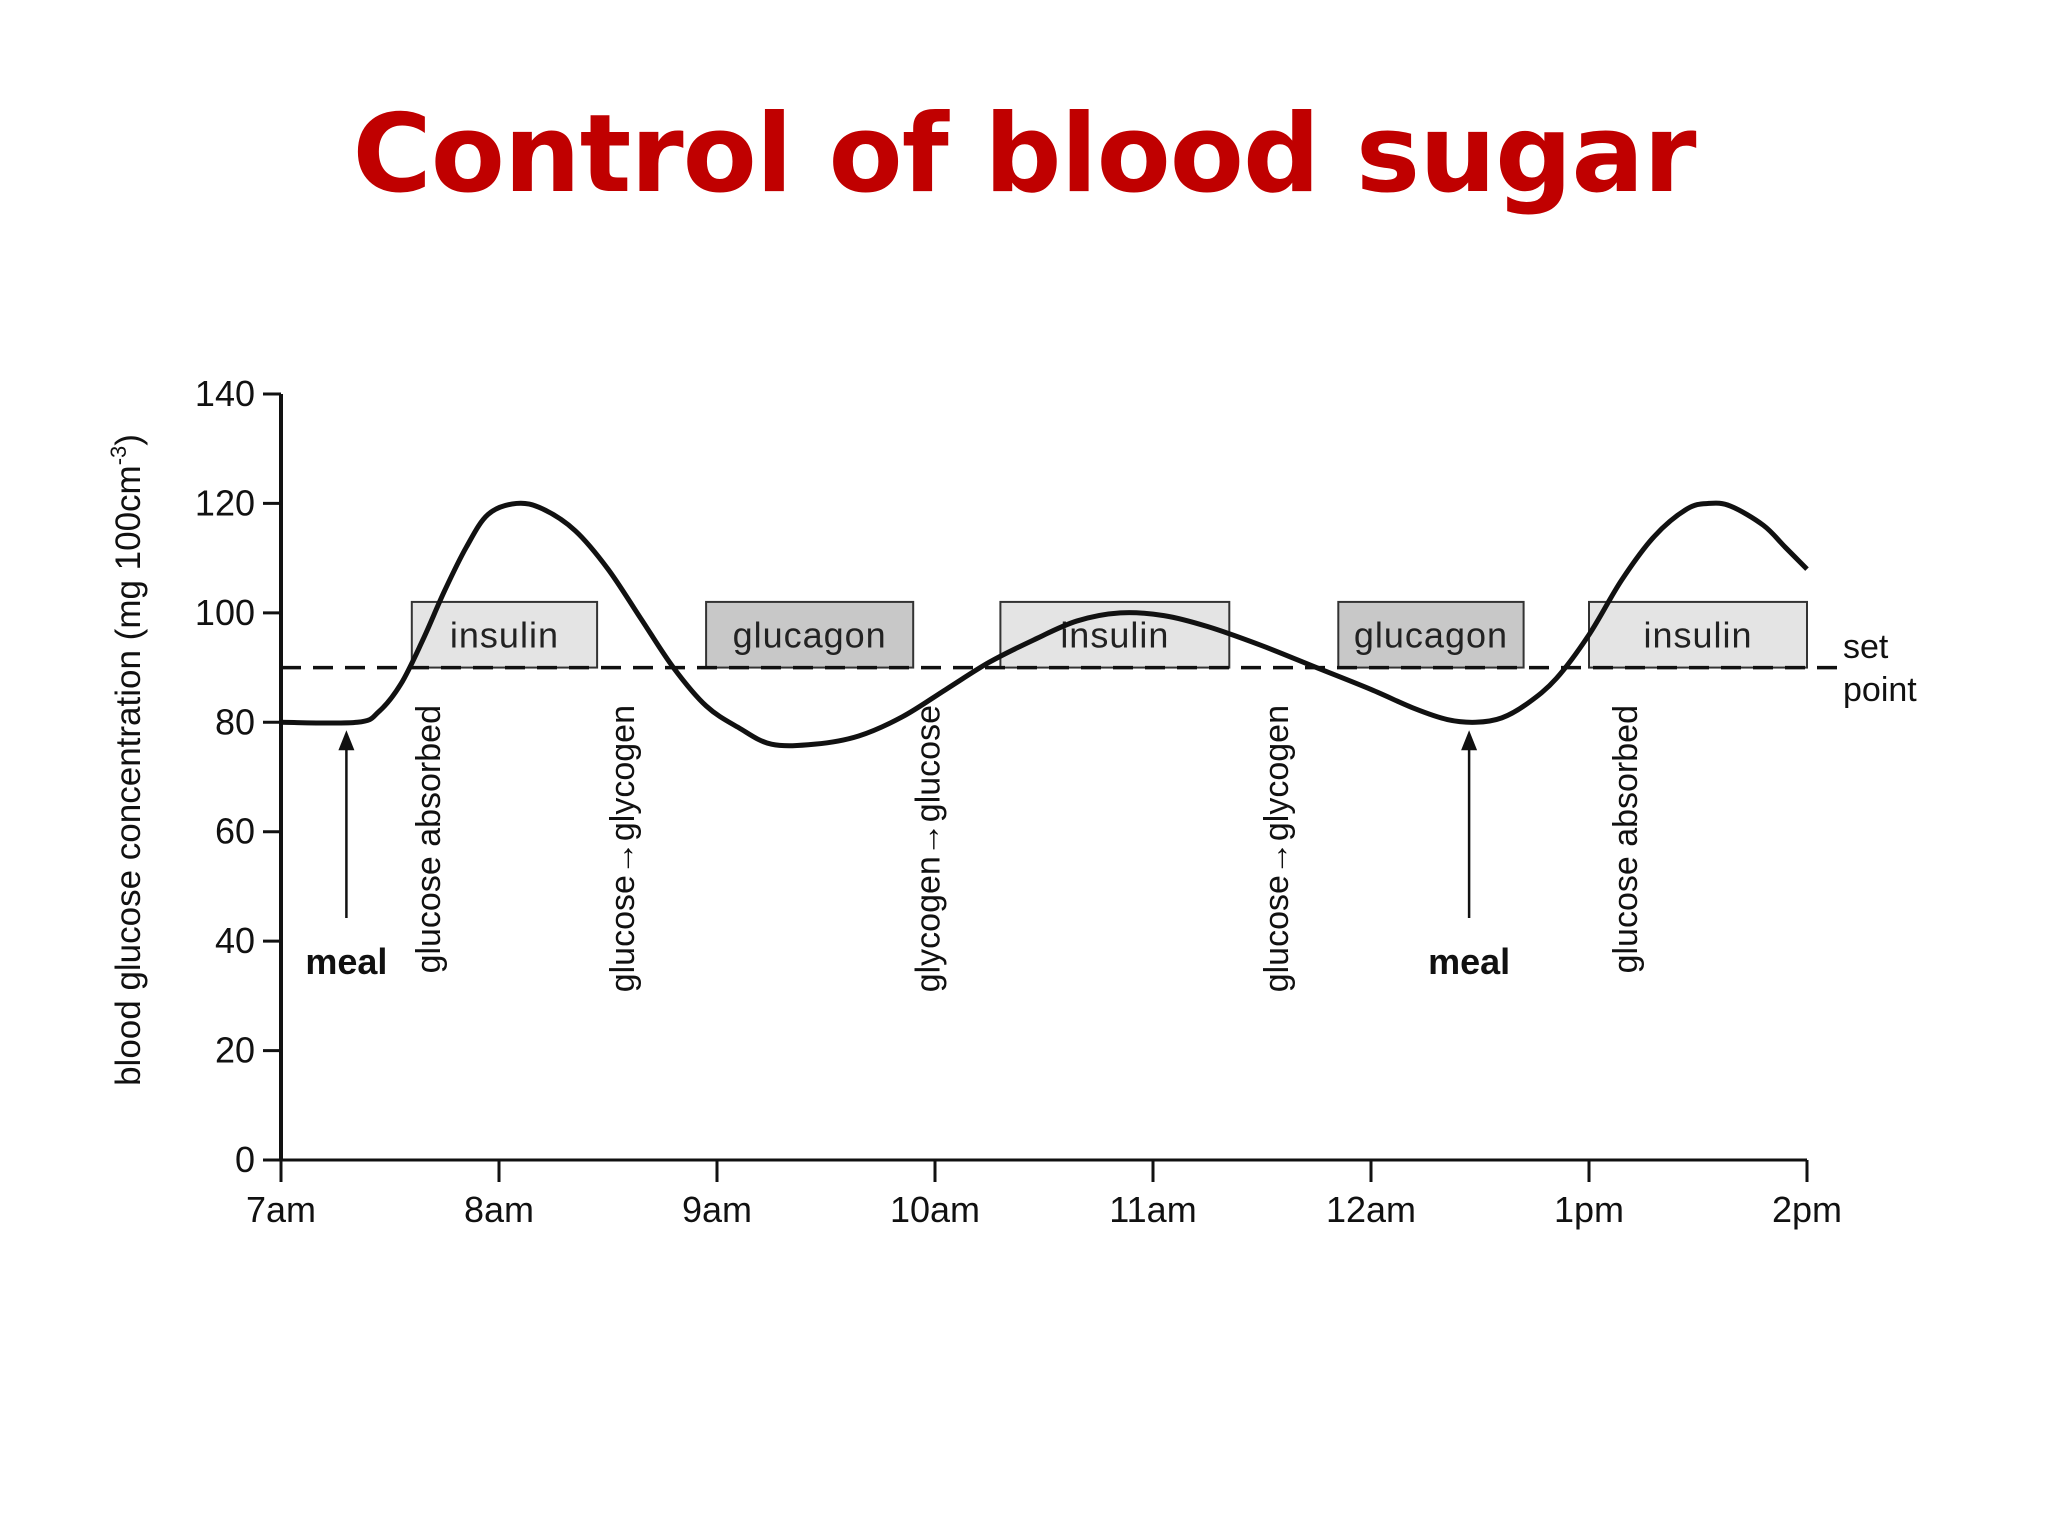  I want to click on y-tick-label: 100, so click(225, 612).